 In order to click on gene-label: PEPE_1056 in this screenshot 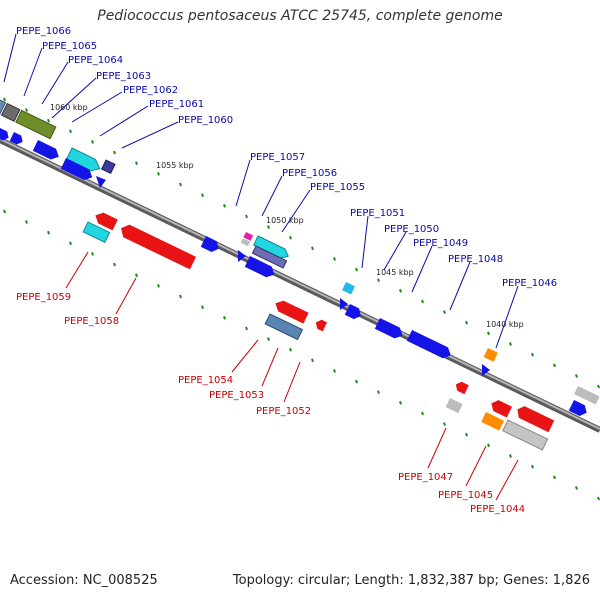, I will do `click(309, 173)`.